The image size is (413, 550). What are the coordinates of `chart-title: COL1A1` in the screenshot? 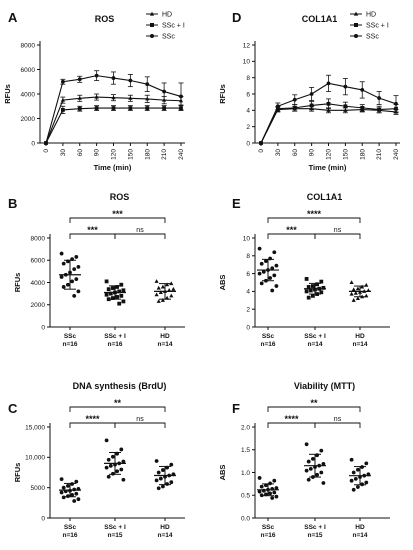 It's located at (325, 197).